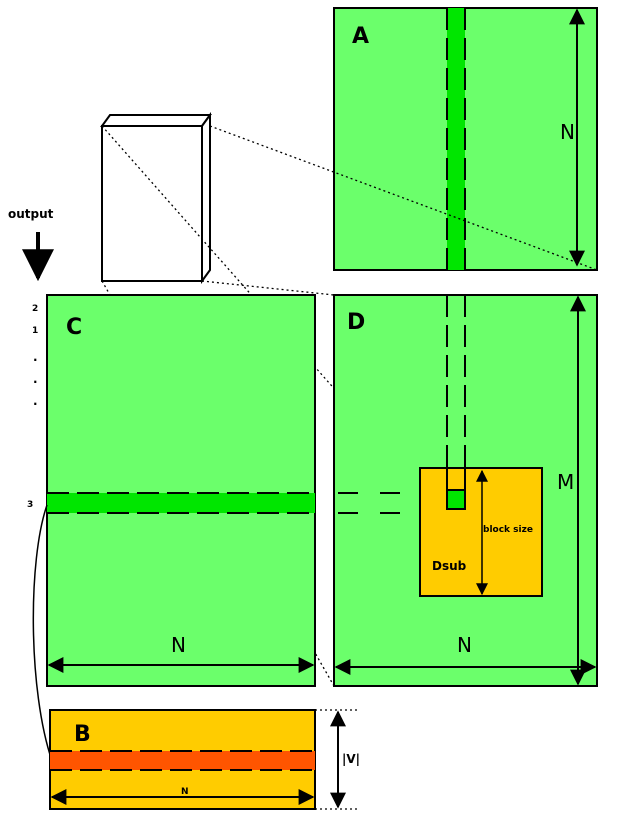 This screenshot has width=620, height=814. Describe the element at coordinates (185, 792) in the screenshot. I see `matrix-b-cols-label: N` at that location.